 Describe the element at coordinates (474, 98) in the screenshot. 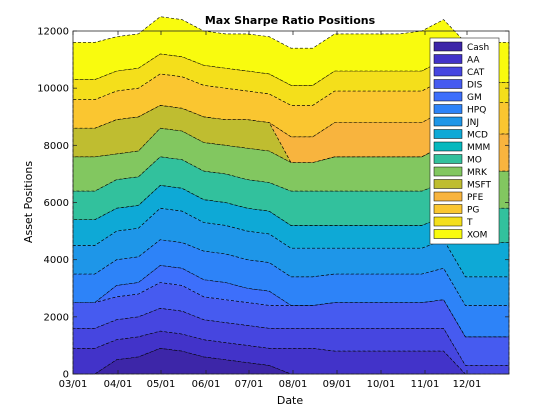

I see `legend-label-gm: GM` at that location.